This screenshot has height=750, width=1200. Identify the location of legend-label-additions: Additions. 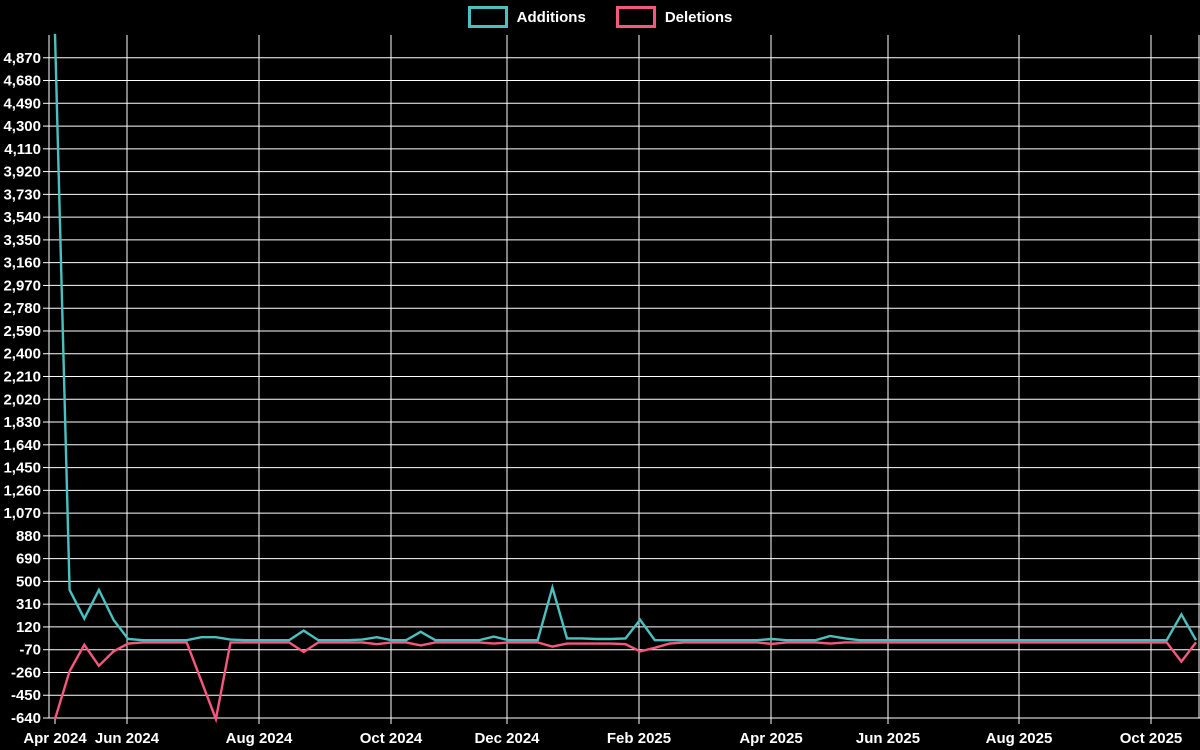
(551, 17).